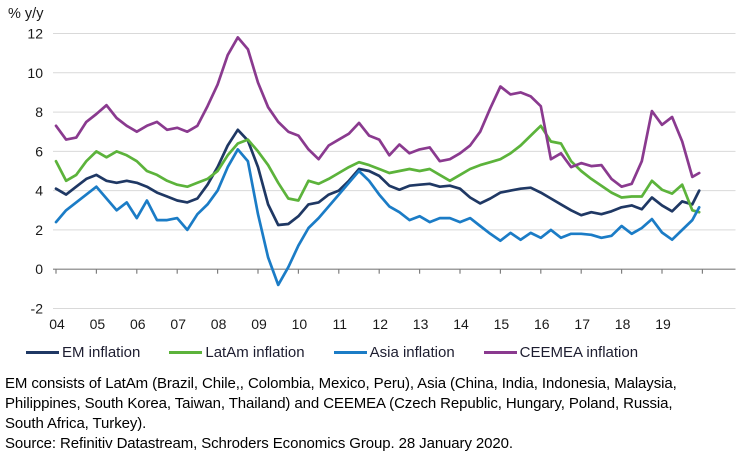 This screenshot has height=469, width=739. I want to click on ceemea-line-swatch, so click(500, 352).